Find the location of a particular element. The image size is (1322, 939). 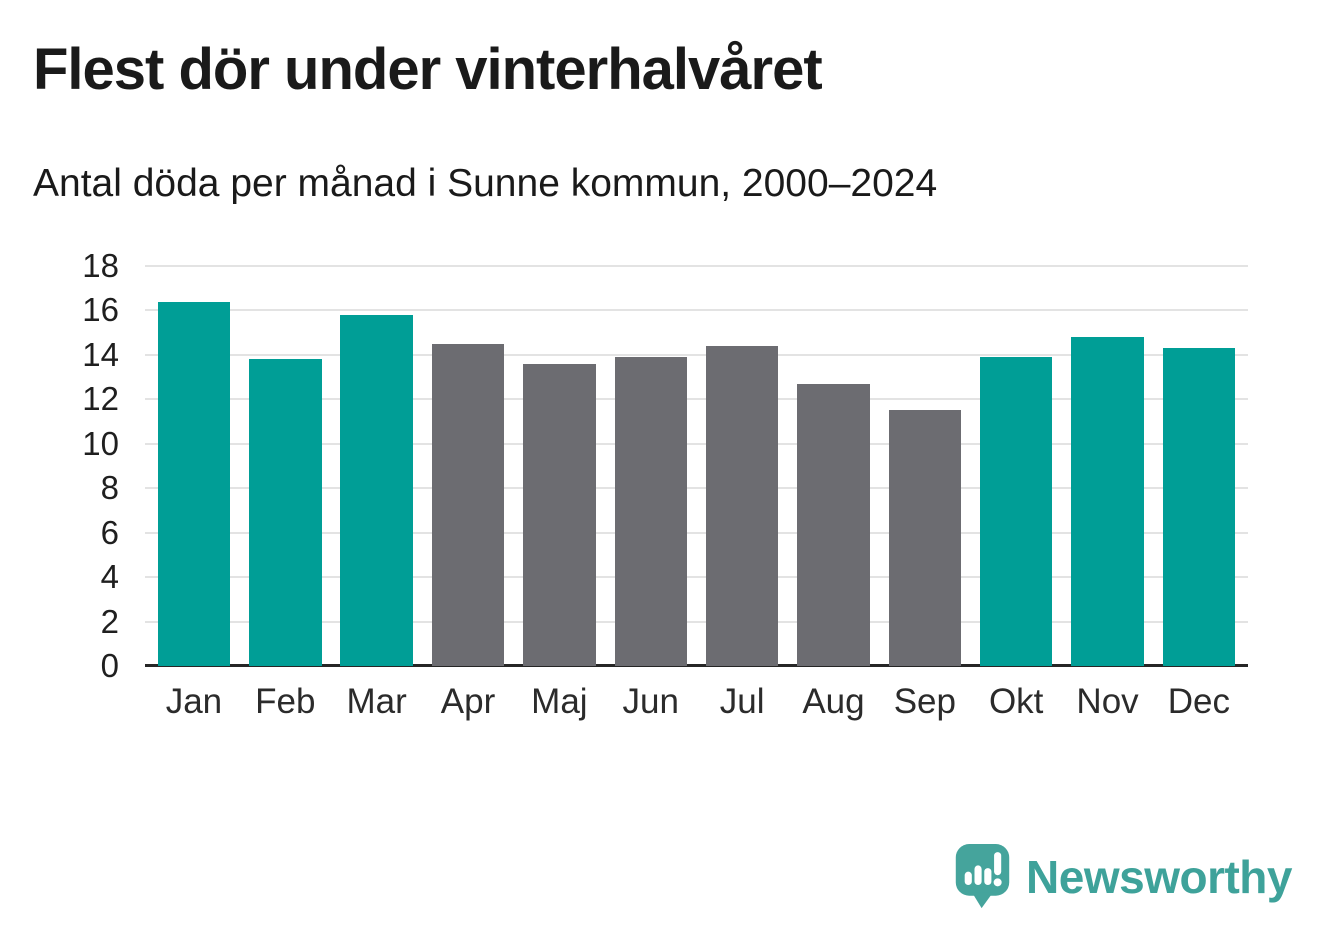

x-tick-label-jul: Jul is located at coordinates (742, 701).